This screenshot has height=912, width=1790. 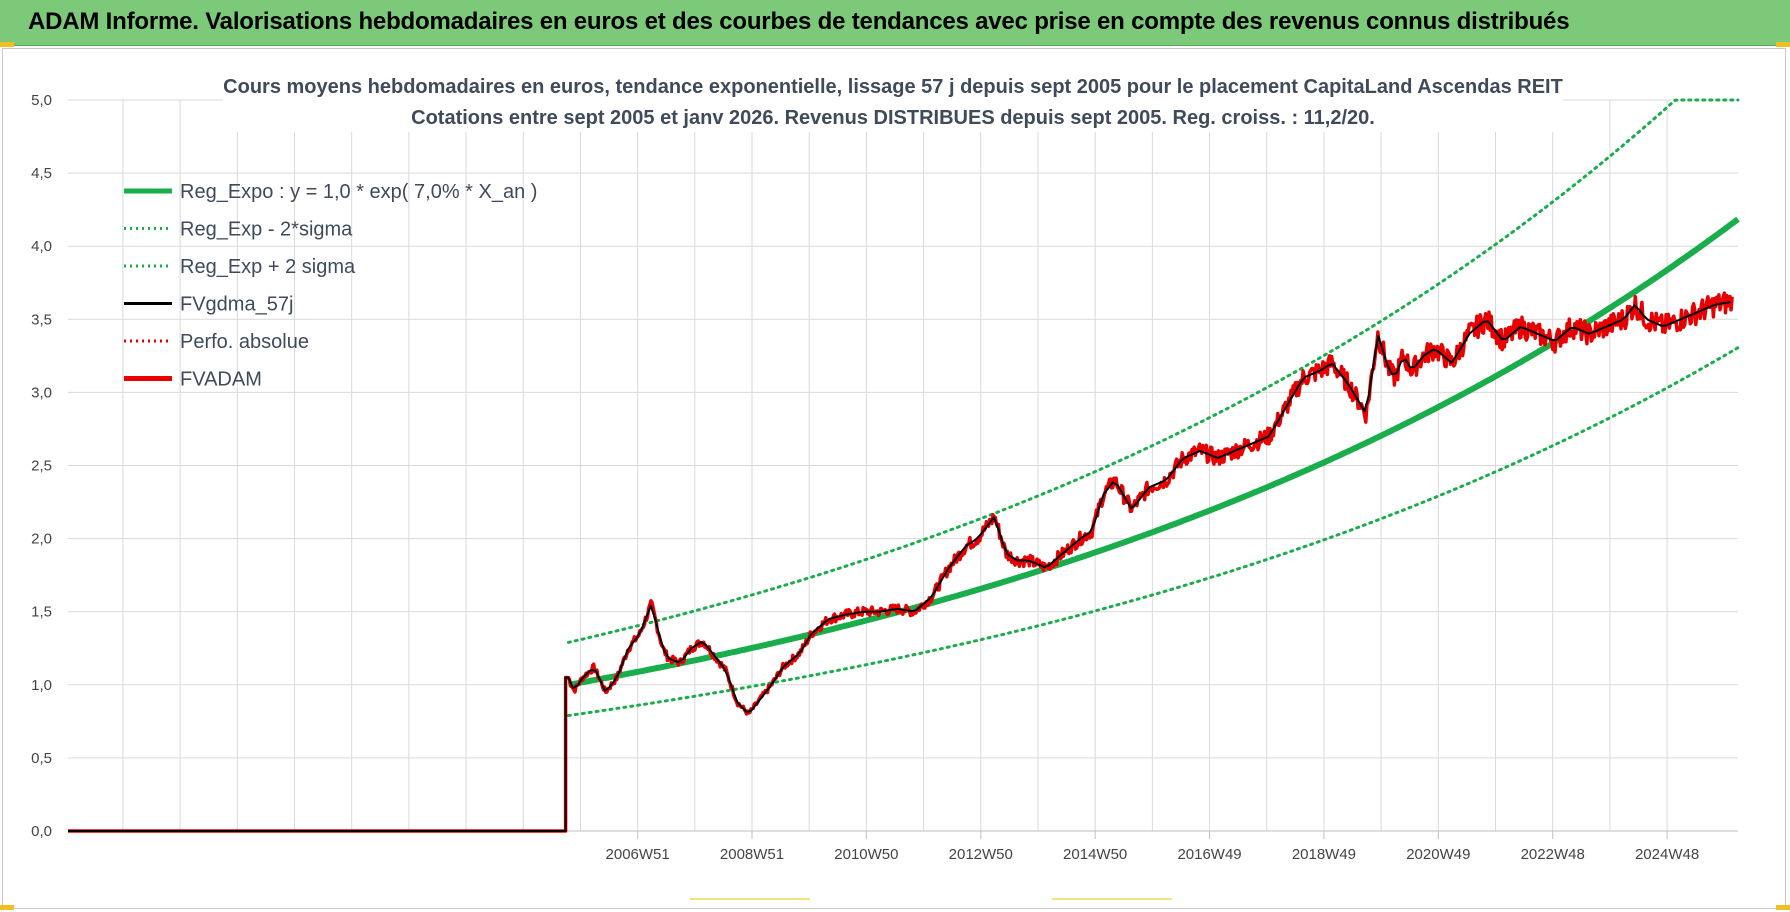 What do you see at coordinates (266, 230) in the screenshot?
I see `legend-label: Reg_Exp - 2*sigma` at bounding box center [266, 230].